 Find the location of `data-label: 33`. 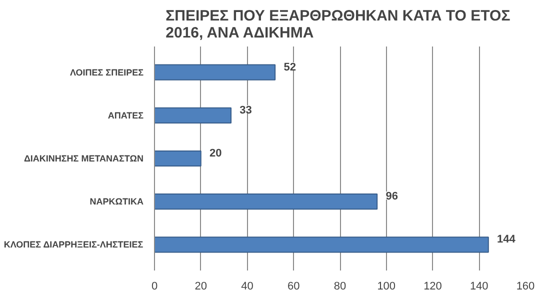

data-label: 33 is located at coordinates (246, 110).